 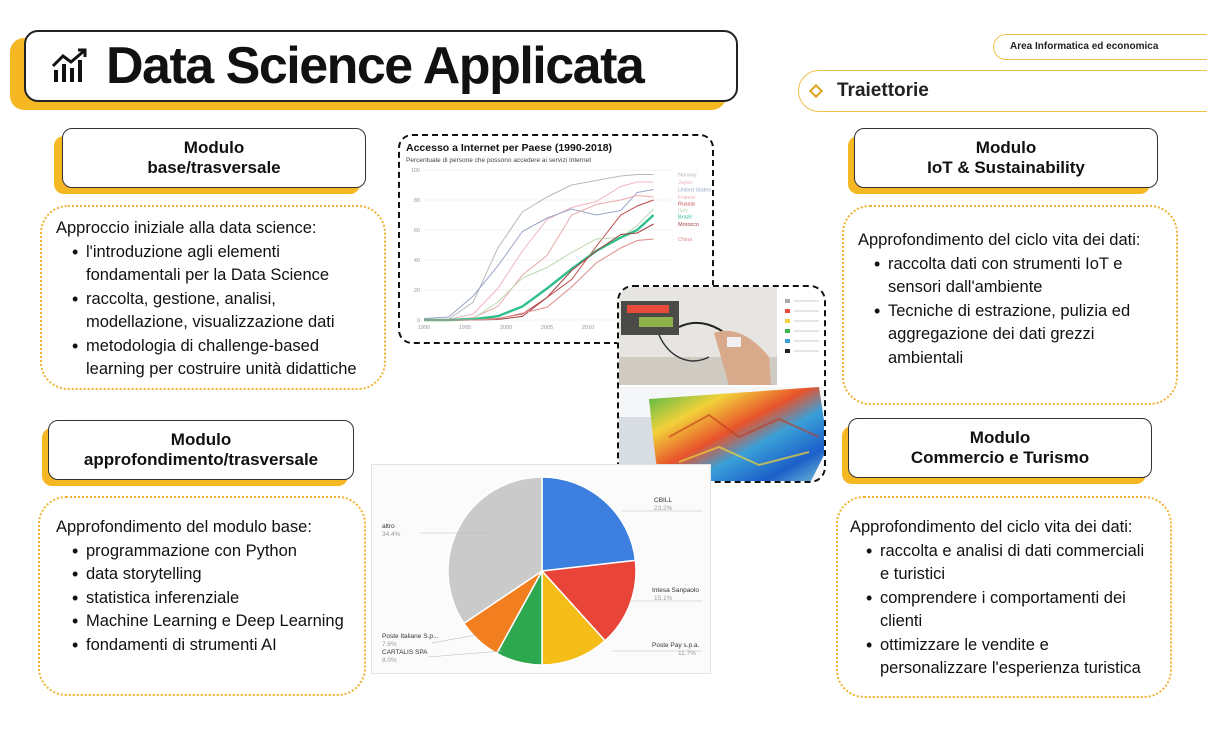 I want to click on pie-pct-altro: 34.4%, so click(x=391, y=534).